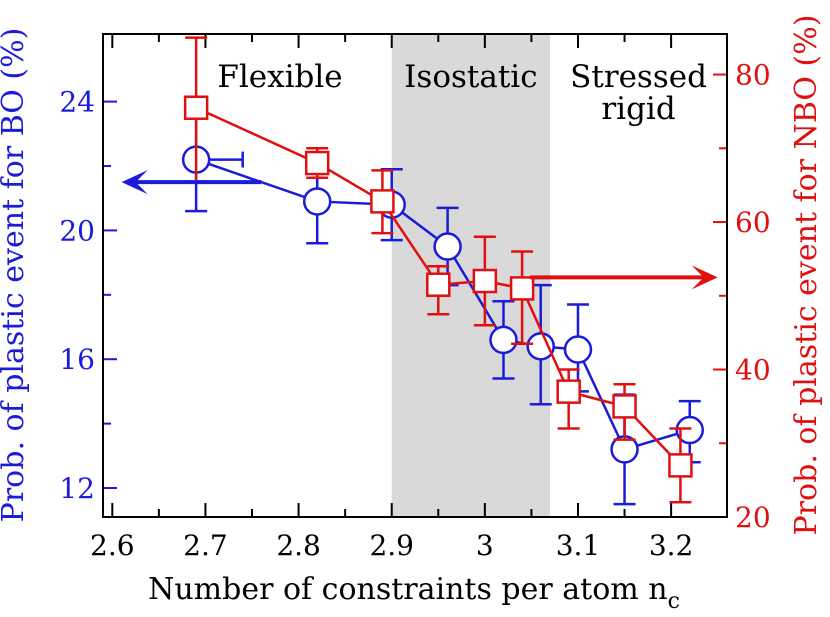 The image size is (830, 617). I want to click on region-label-1: Flexible, so click(279, 77).